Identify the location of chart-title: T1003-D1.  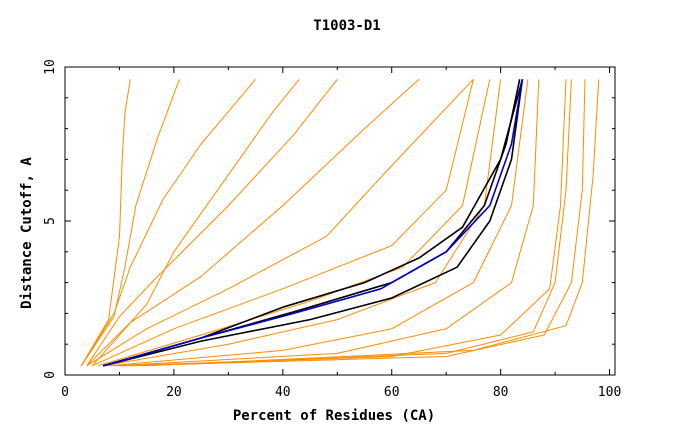
(346, 26).